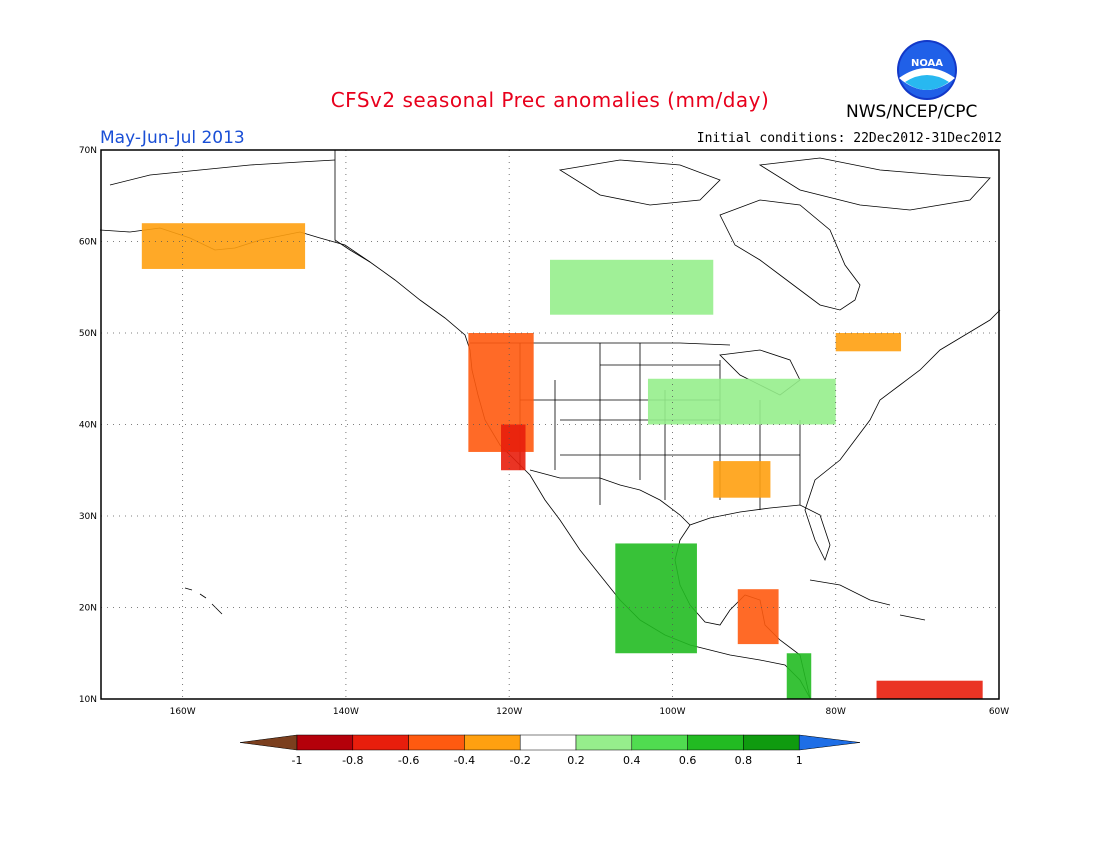  I want to click on lon-label: 80W, so click(836, 712).